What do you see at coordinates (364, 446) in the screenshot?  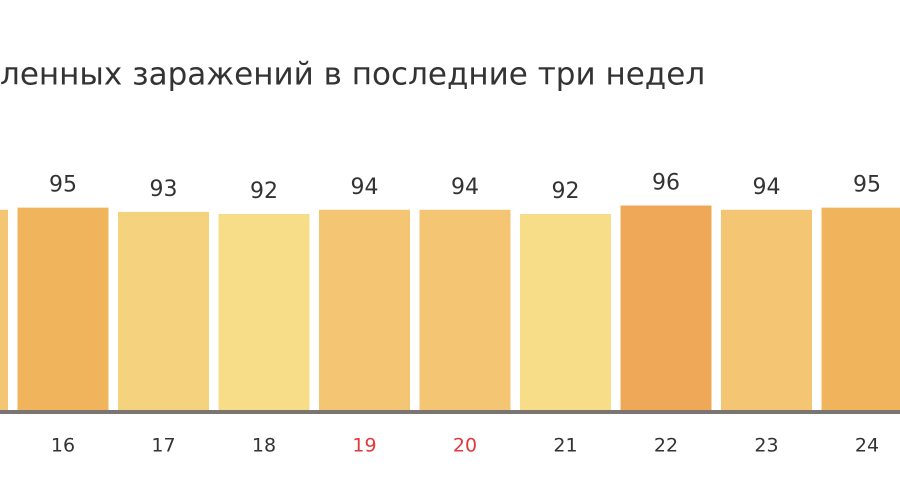 I see `x-tick-label: 19` at bounding box center [364, 446].